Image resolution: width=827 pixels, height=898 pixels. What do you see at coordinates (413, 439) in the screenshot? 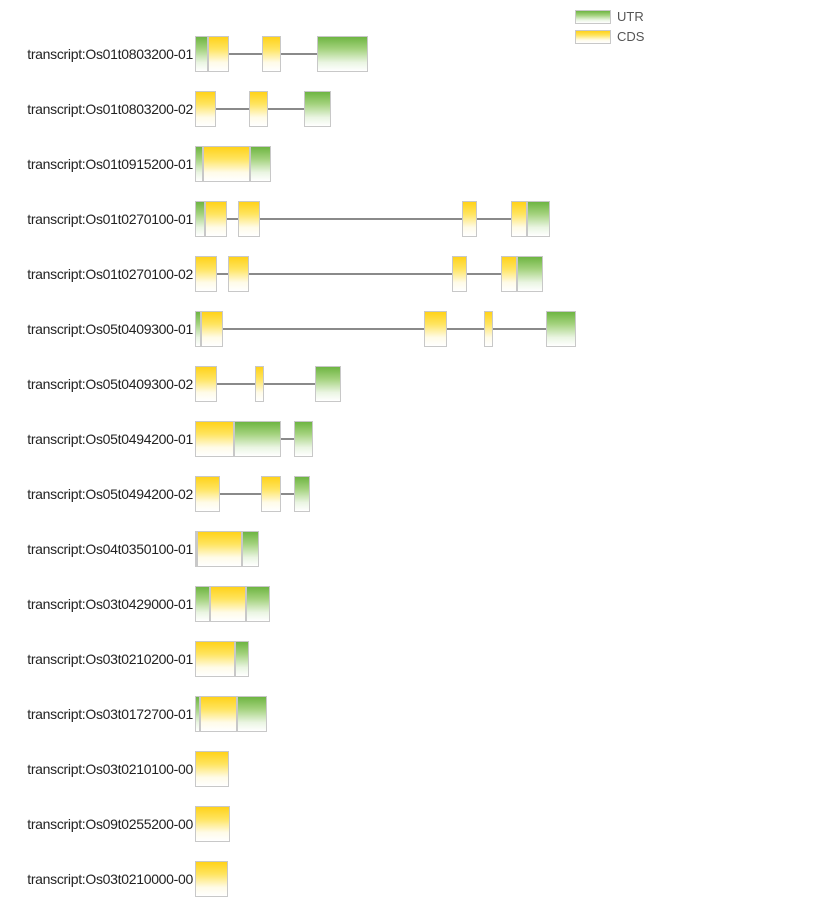
I see `transcript-row: transcript:Os05t0494200-01` at bounding box center [413, 439].